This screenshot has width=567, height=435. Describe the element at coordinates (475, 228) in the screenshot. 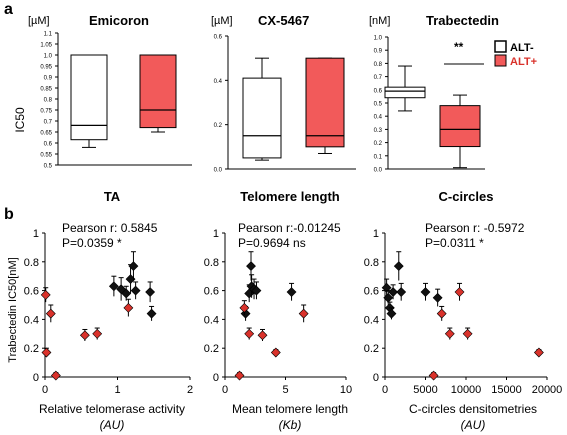

I see `stats-r-ccircles: Pearson r: -0.5972` at that location.